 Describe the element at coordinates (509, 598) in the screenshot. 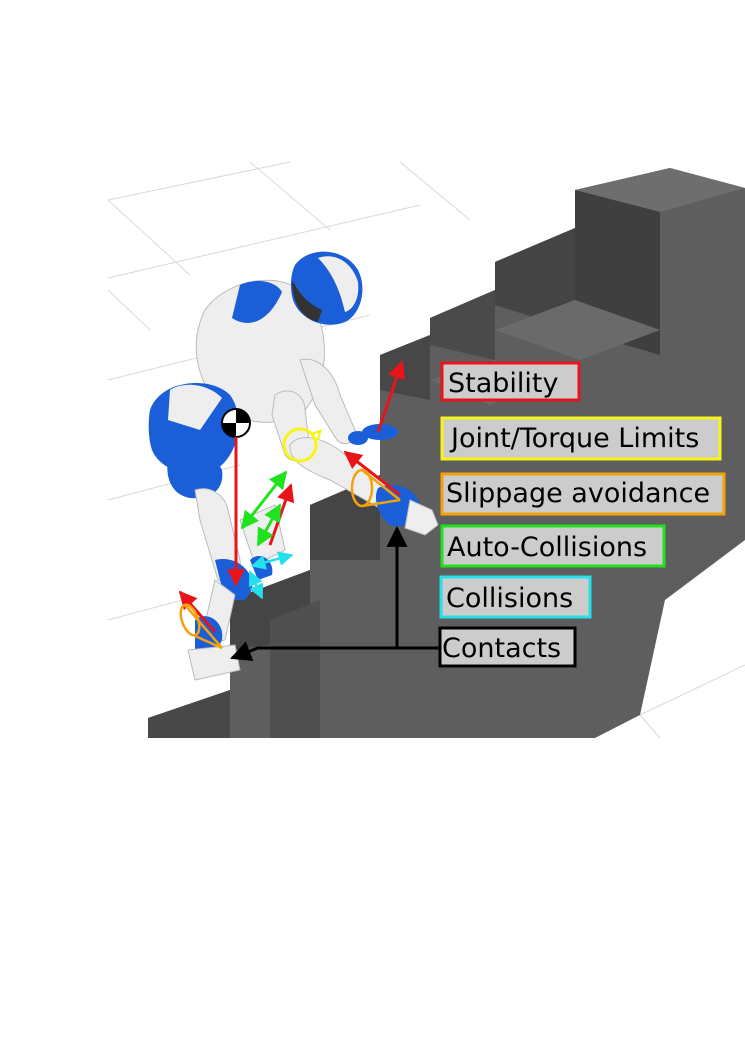

I see `label-collisions: Collisions` at that location.